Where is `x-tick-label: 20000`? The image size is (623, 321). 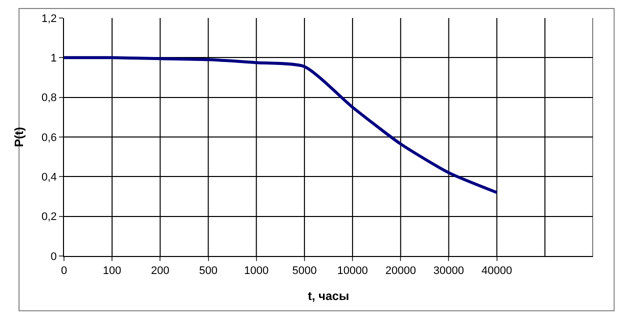
x-tick-label: 20000 is located at coordinates (400, 271).